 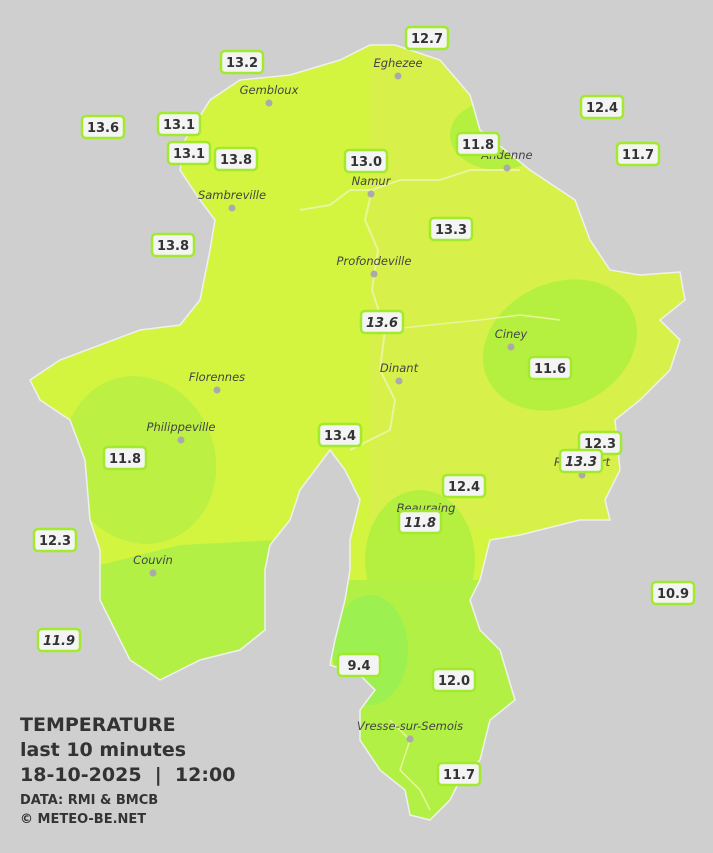 I want to click on station: 12.0, so click(x=454, y=680).